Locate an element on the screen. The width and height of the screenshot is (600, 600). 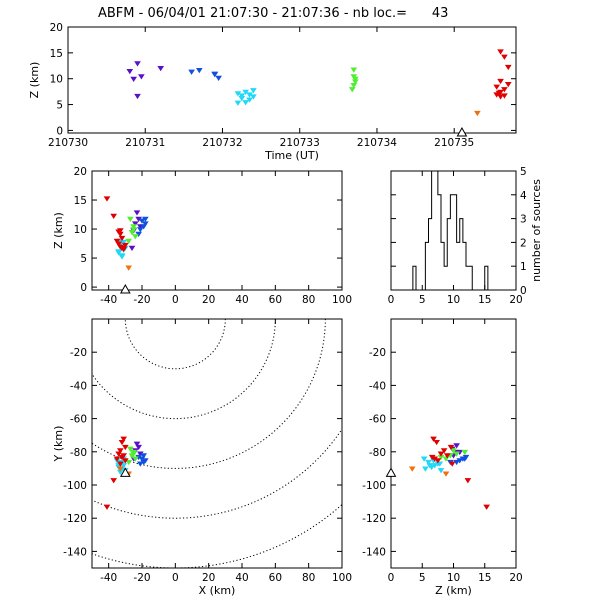
y-tick-label: 20 is located at coordinates (56, 28).